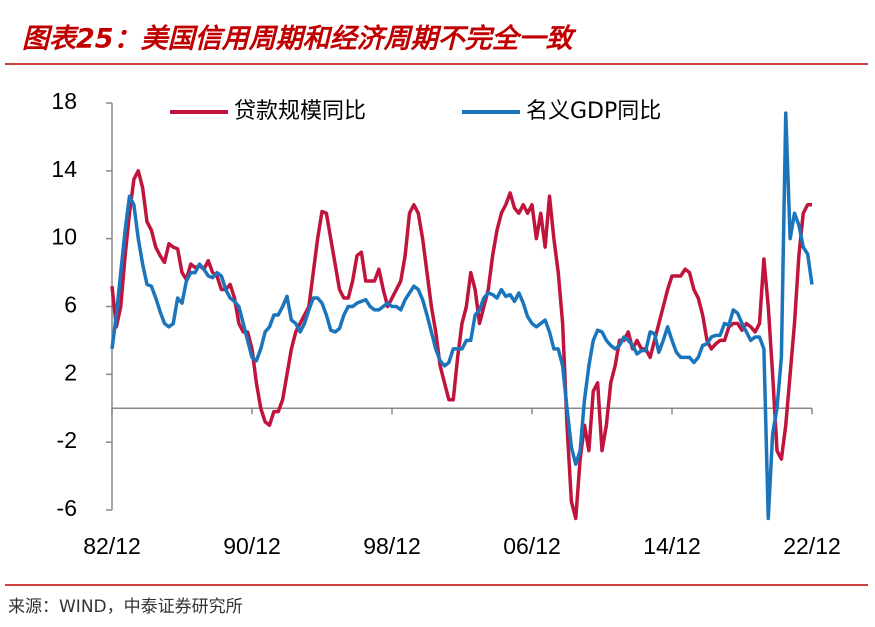 This screenshot has width=875, height=627. What do you see at coordinates (70, 372) in the screenshot?
I see `y-tick-label: 2` at bounding box center [70, 372].